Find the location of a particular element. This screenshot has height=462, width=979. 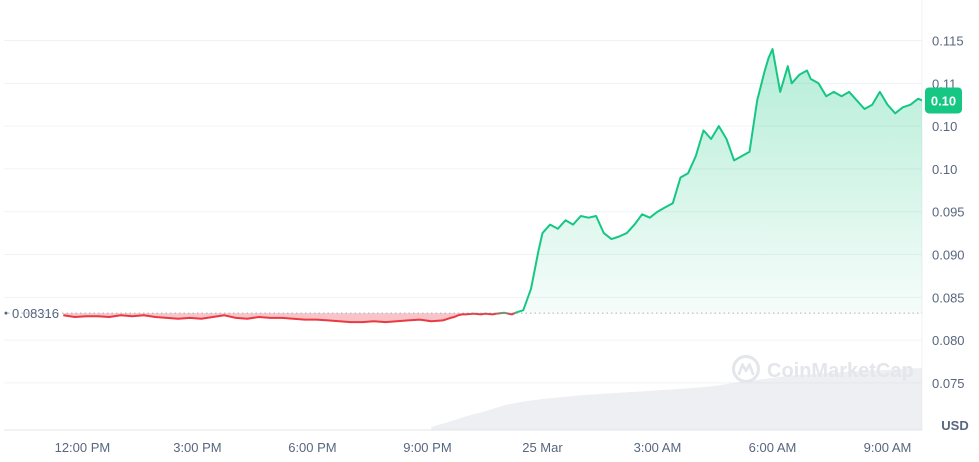

y-tick-label: 0.115 is located at coordinates (948, 41).